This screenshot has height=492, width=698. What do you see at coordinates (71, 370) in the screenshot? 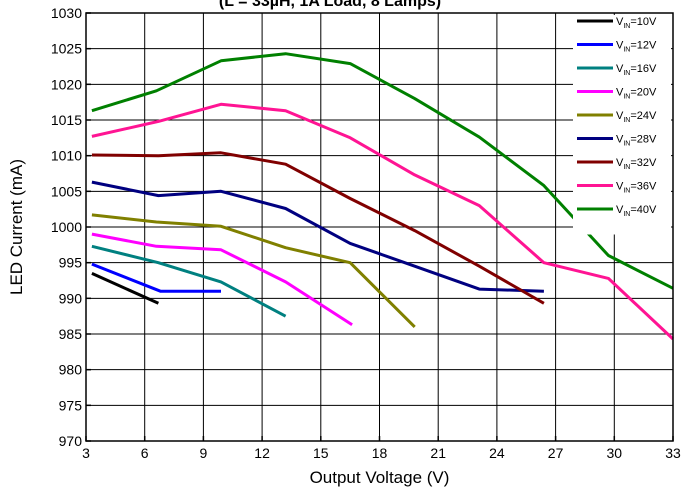
I see `y-tick-label: 980` at bounding box center [71, 370].